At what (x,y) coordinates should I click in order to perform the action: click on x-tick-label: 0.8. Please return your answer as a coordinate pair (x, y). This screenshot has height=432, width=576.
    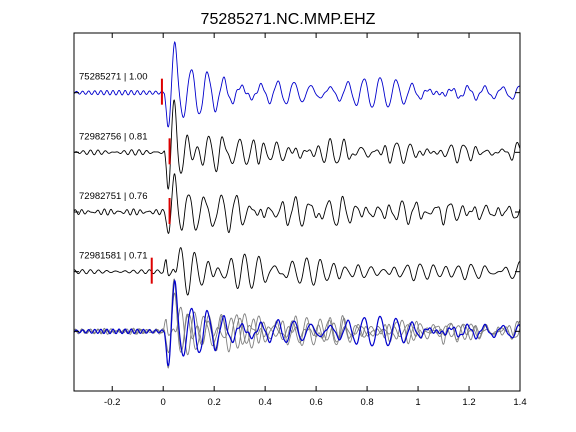
    Looking at the image, I should click on (366, 402).